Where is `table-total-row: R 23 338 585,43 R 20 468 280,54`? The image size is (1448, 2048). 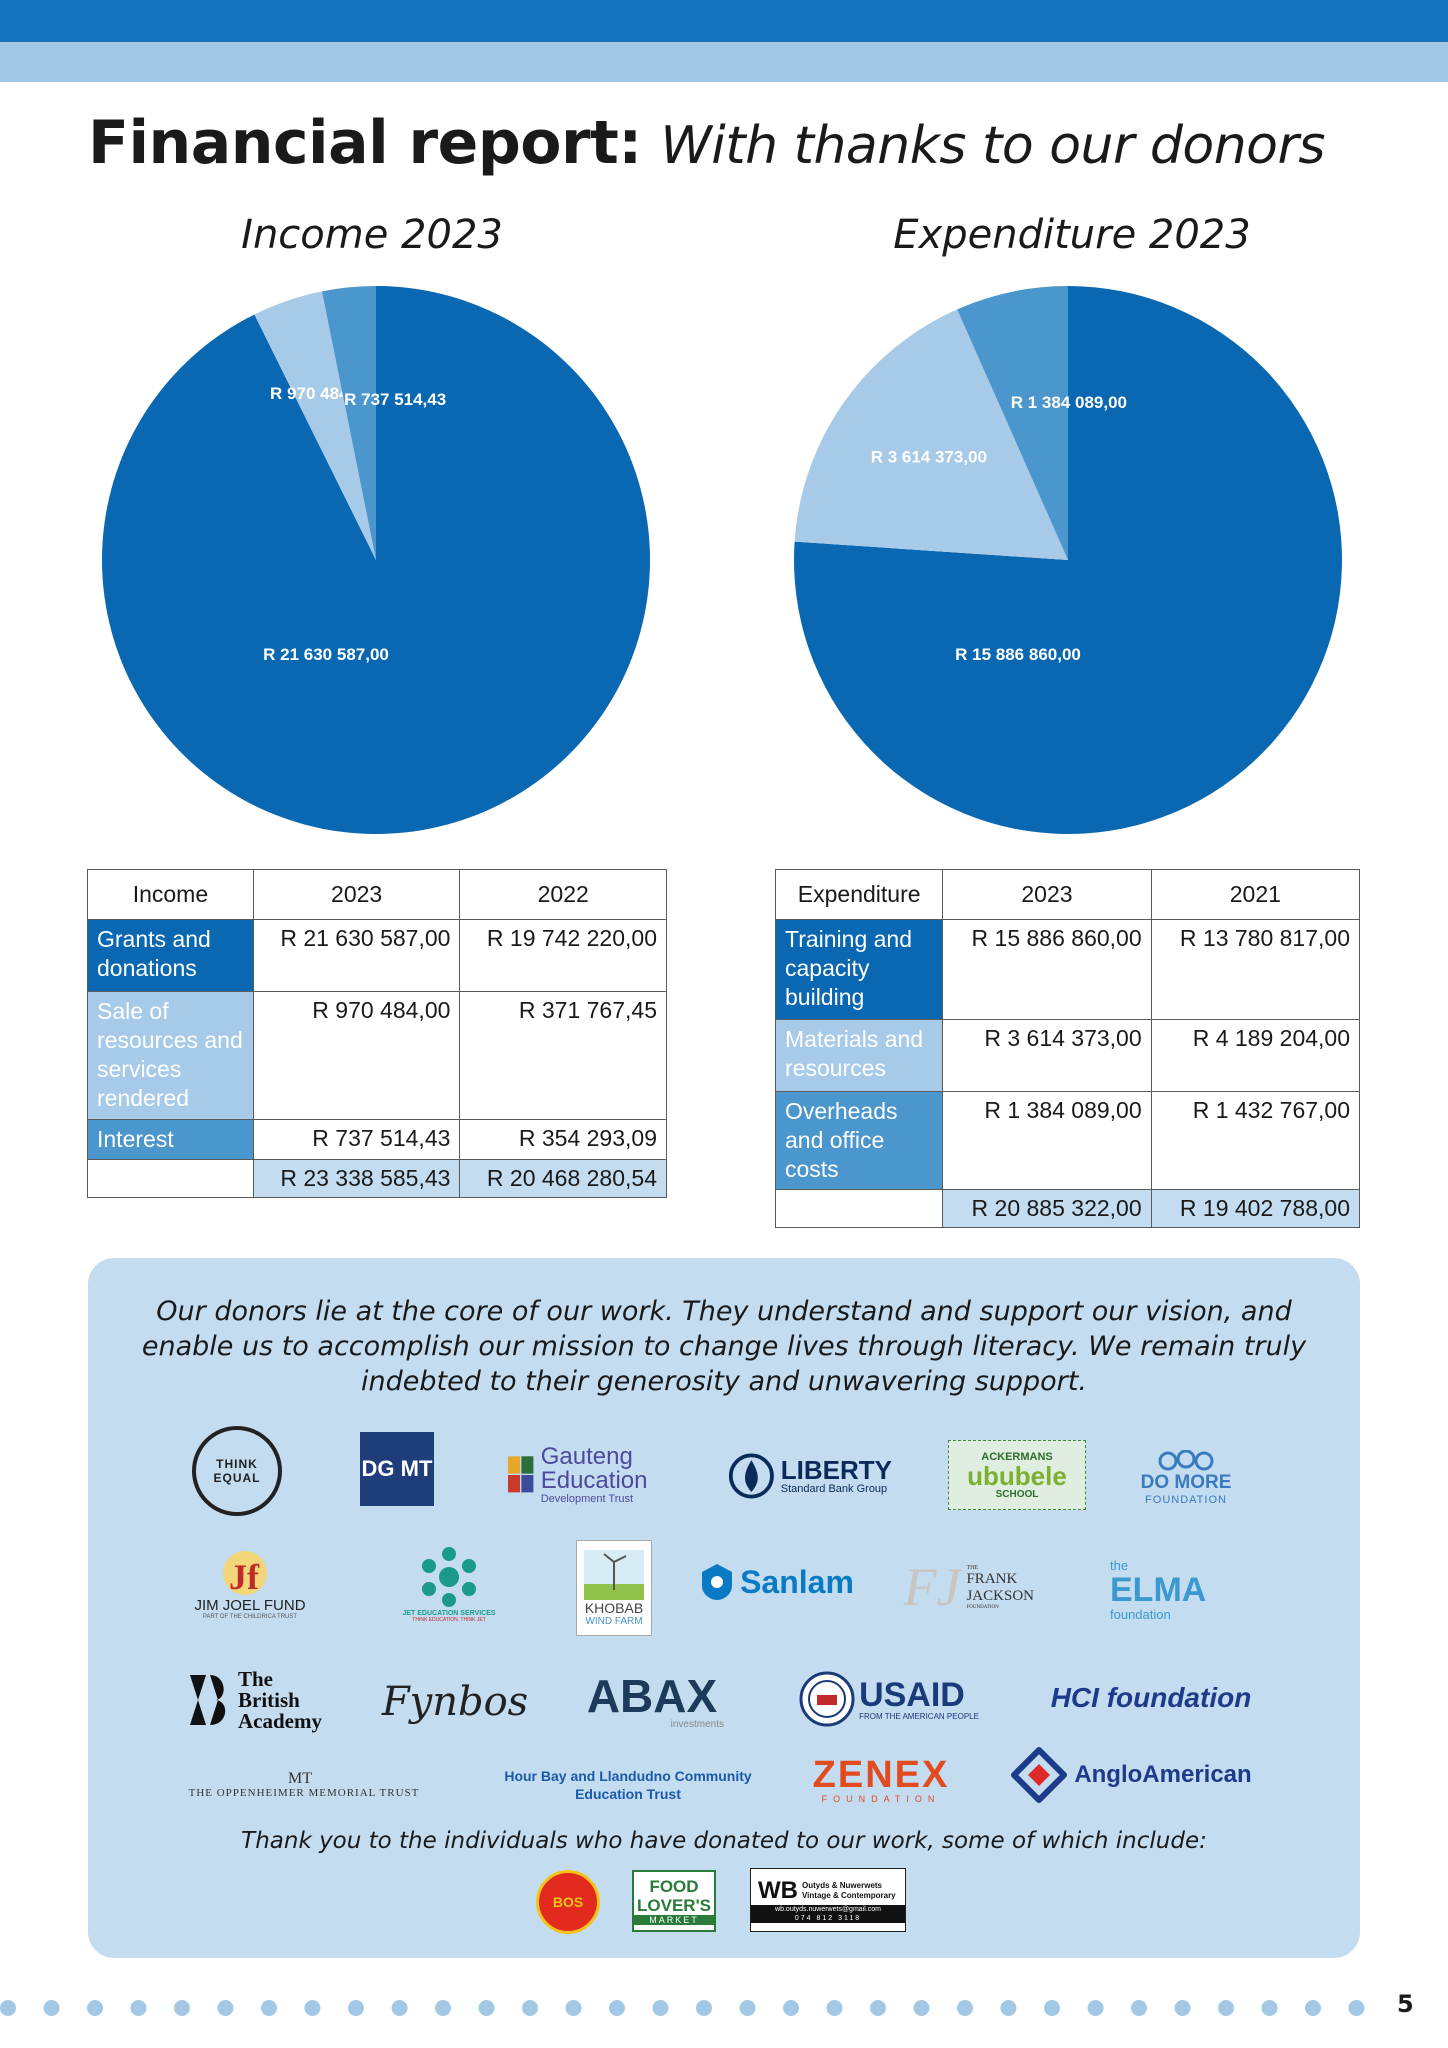
table-total-row: R 23 338 585,43 R 20 468 280,54 is located at coordinates (377, 1178).